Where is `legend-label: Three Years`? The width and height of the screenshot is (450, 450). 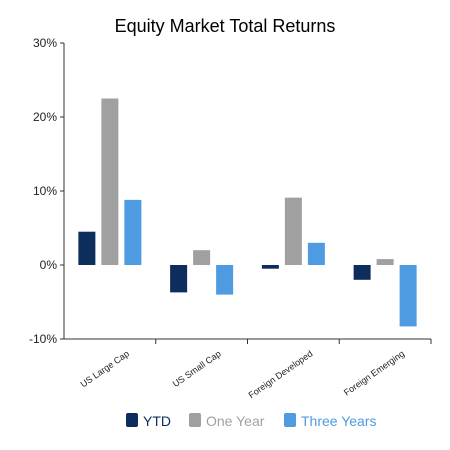
legend-label: Three Years is located at coordinates (339, 421).